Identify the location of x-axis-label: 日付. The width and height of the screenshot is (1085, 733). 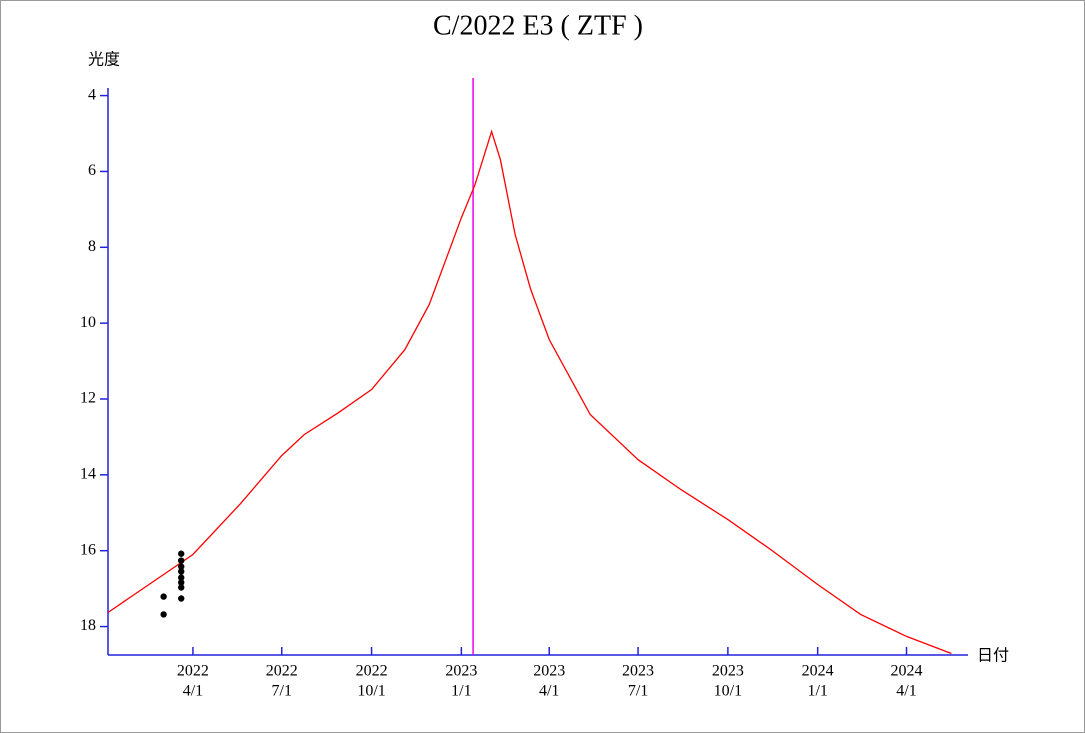
(993, 655).